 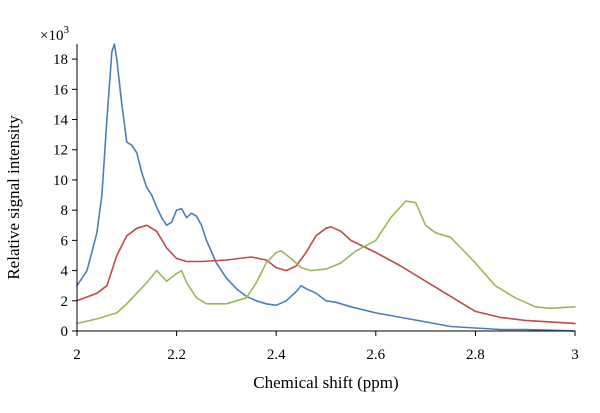 I want to click on x-tick-label: 2.6, so click(x=375, y=355).